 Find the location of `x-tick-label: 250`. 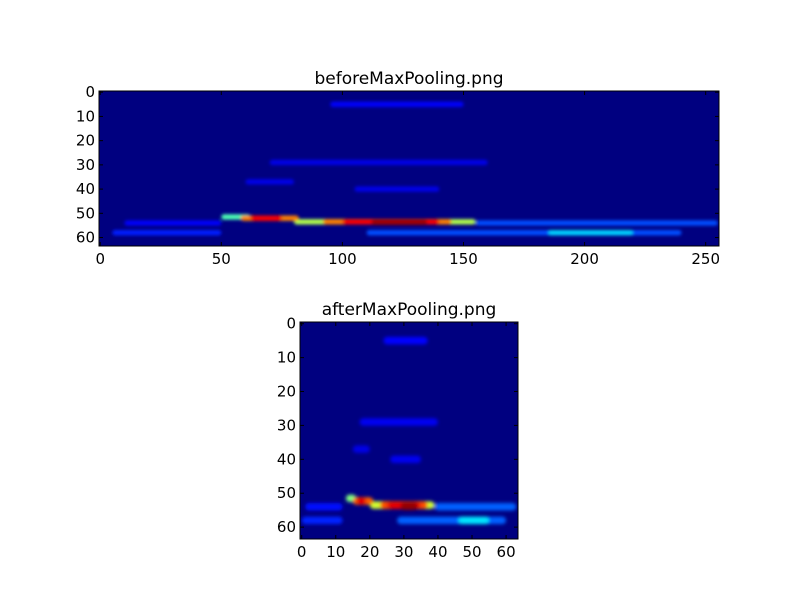

x-tick-label: 250 is located at coordinates (705, 259).